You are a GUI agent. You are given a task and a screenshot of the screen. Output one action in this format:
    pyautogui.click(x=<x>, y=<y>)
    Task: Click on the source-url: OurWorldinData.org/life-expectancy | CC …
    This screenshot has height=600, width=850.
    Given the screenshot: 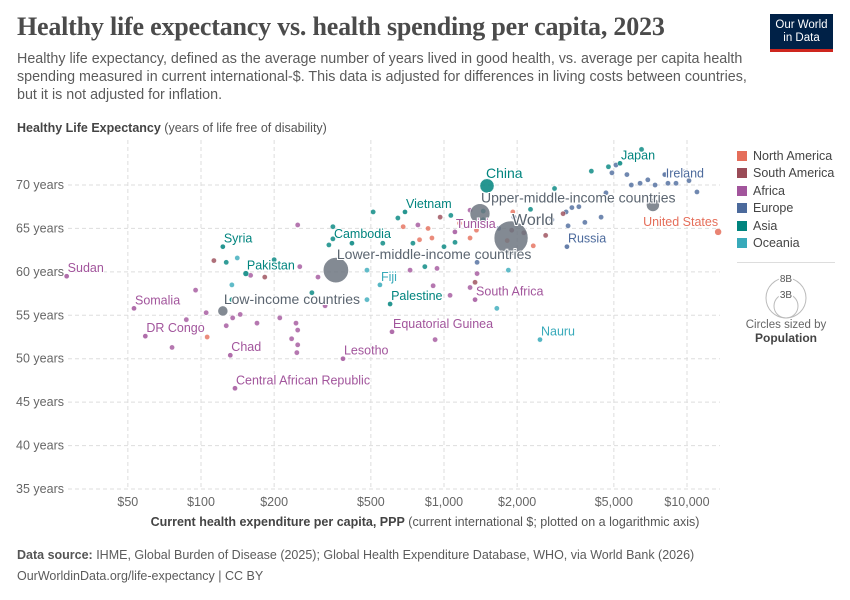 What is the action you would take?
    pyautogui.click(x=140, y=576)
    